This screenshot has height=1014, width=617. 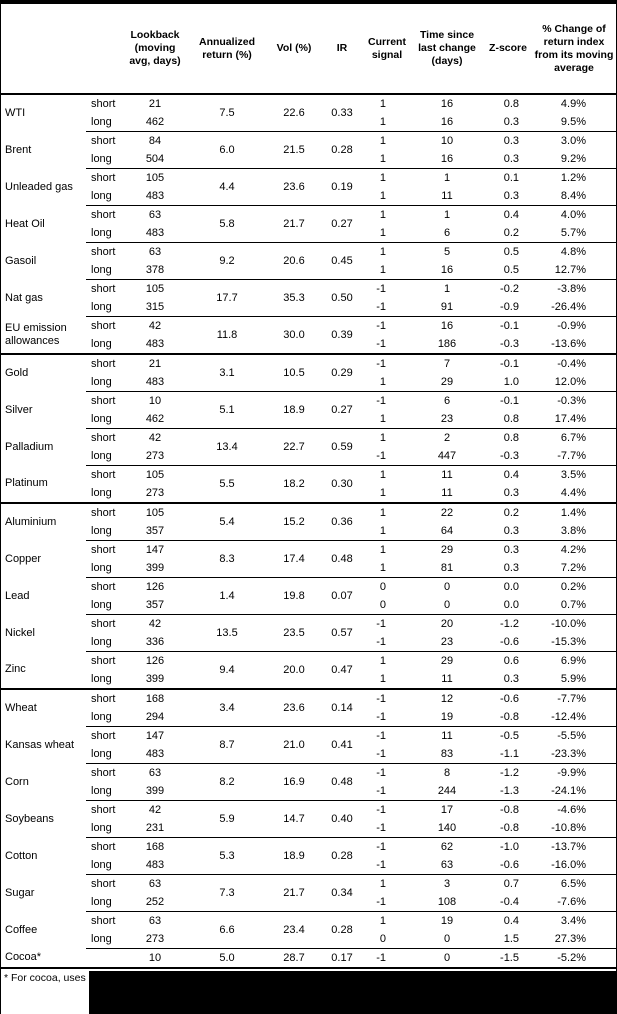 I want to click on ir-value: 0.40, so click(x=342, y=819).